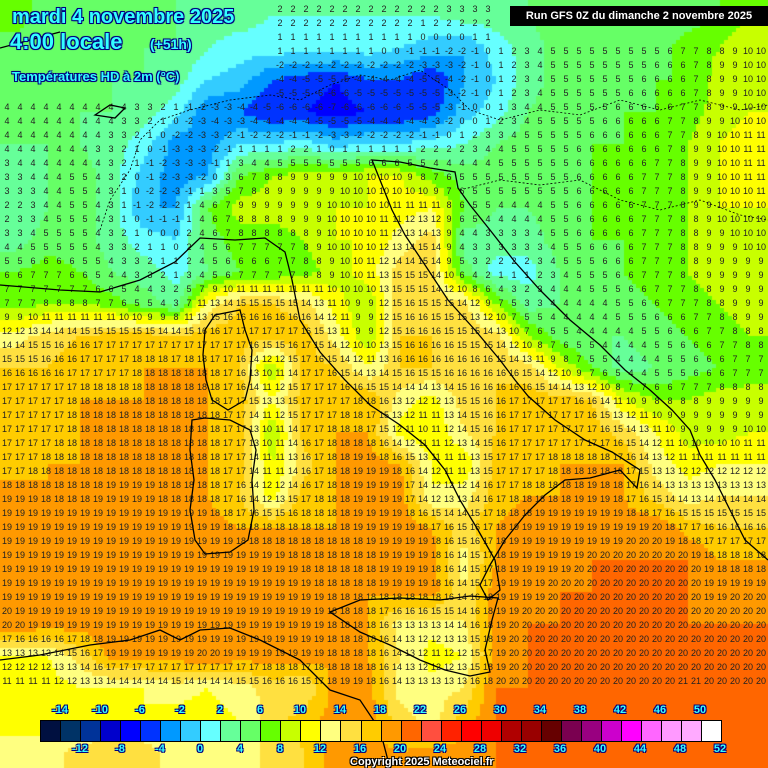  Describe the element at coordinates (254, 107) in the screenshot. I see `temp-value: -4` at that location.